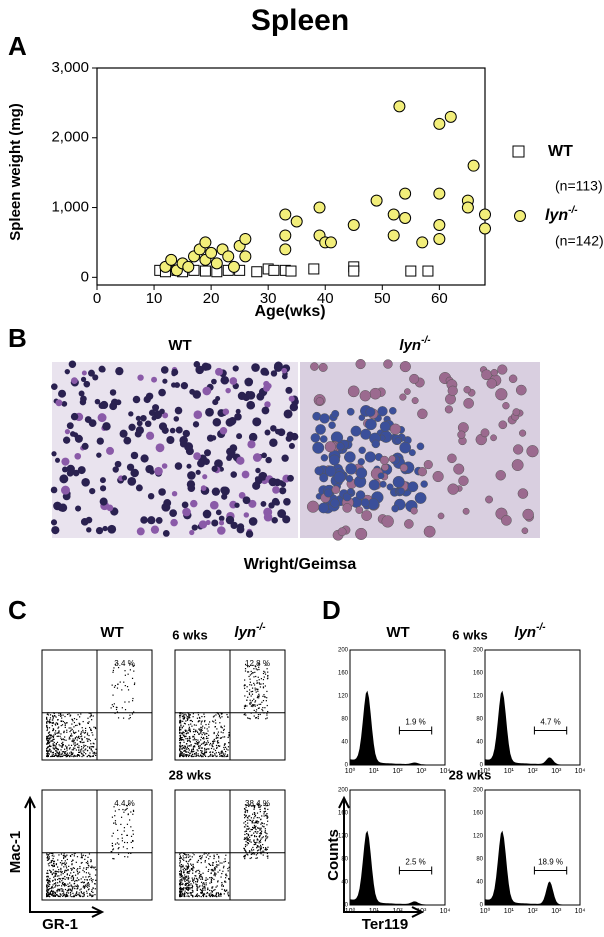 The image size is (604, 937). I want to click on x-tick-label: 10⁴, so click(445, 911).